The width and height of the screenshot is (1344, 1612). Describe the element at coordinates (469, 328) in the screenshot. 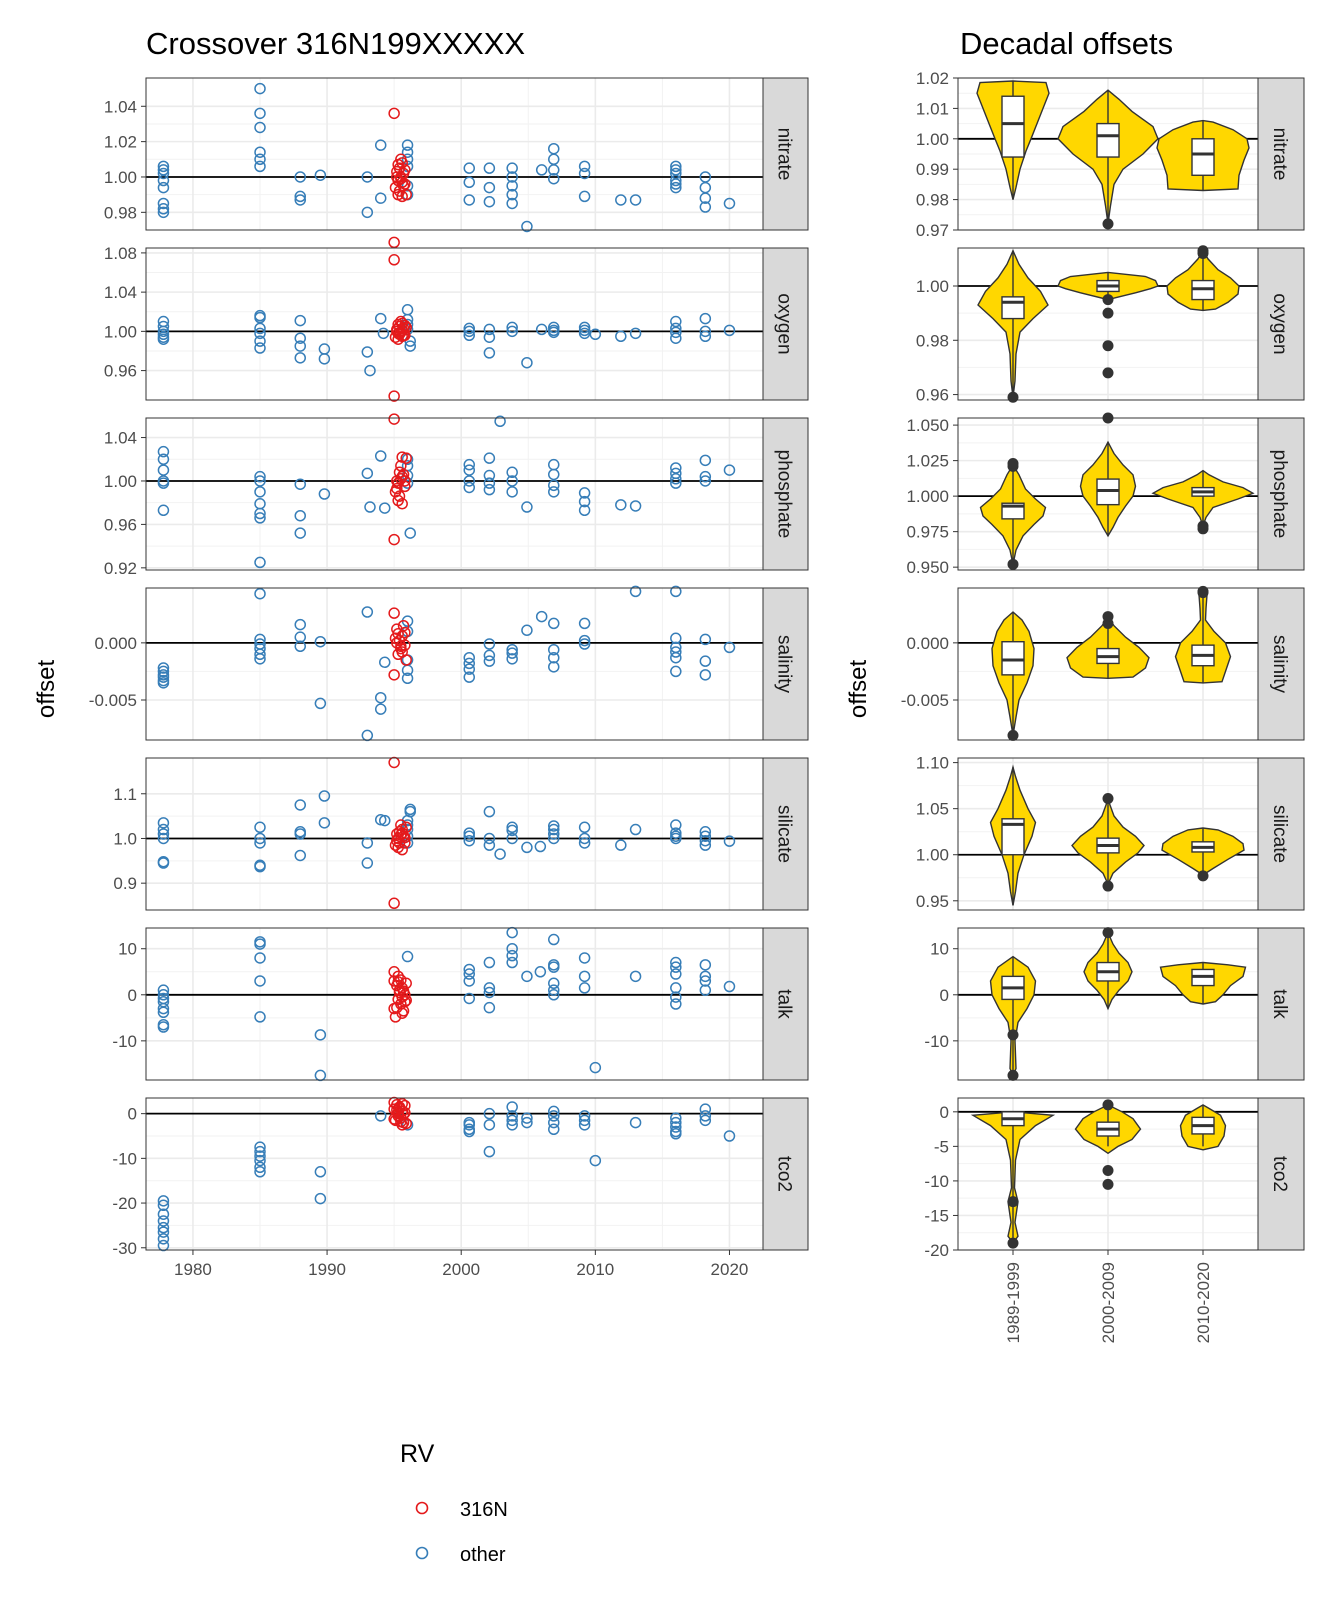

I see `data-point: oxygen other: 2000.6, 1.003` at that location.